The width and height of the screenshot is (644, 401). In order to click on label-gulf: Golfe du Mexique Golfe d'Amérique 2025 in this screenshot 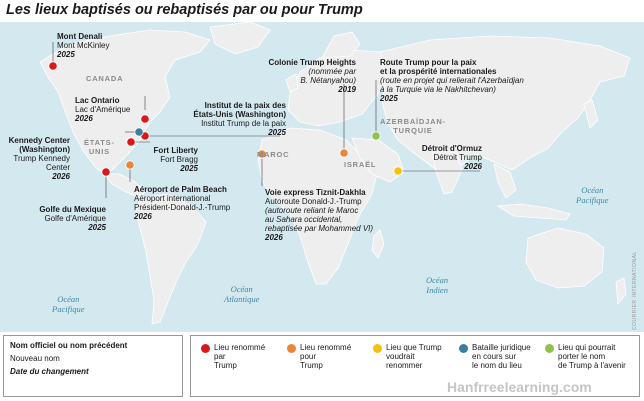, I will do `click(55, 218)`.